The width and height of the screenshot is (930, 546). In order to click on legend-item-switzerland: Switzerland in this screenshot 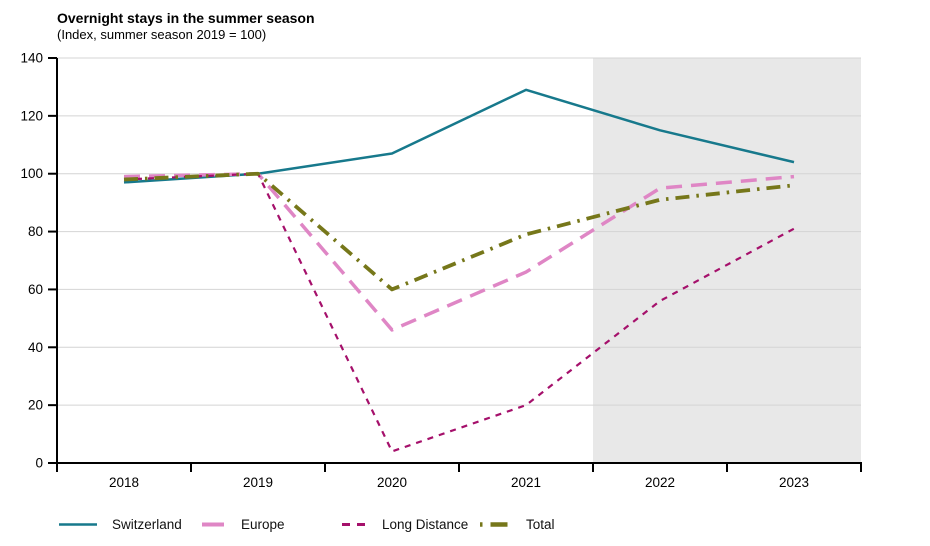, I will do `click(120, 524)`.